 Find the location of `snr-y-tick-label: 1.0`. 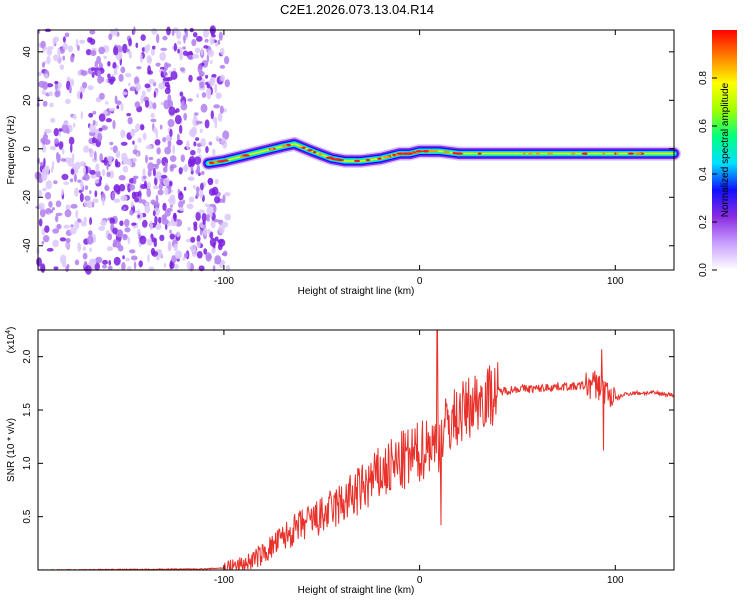

snr-y-tick-label: 1.0 is located at coordinates (27, 463).